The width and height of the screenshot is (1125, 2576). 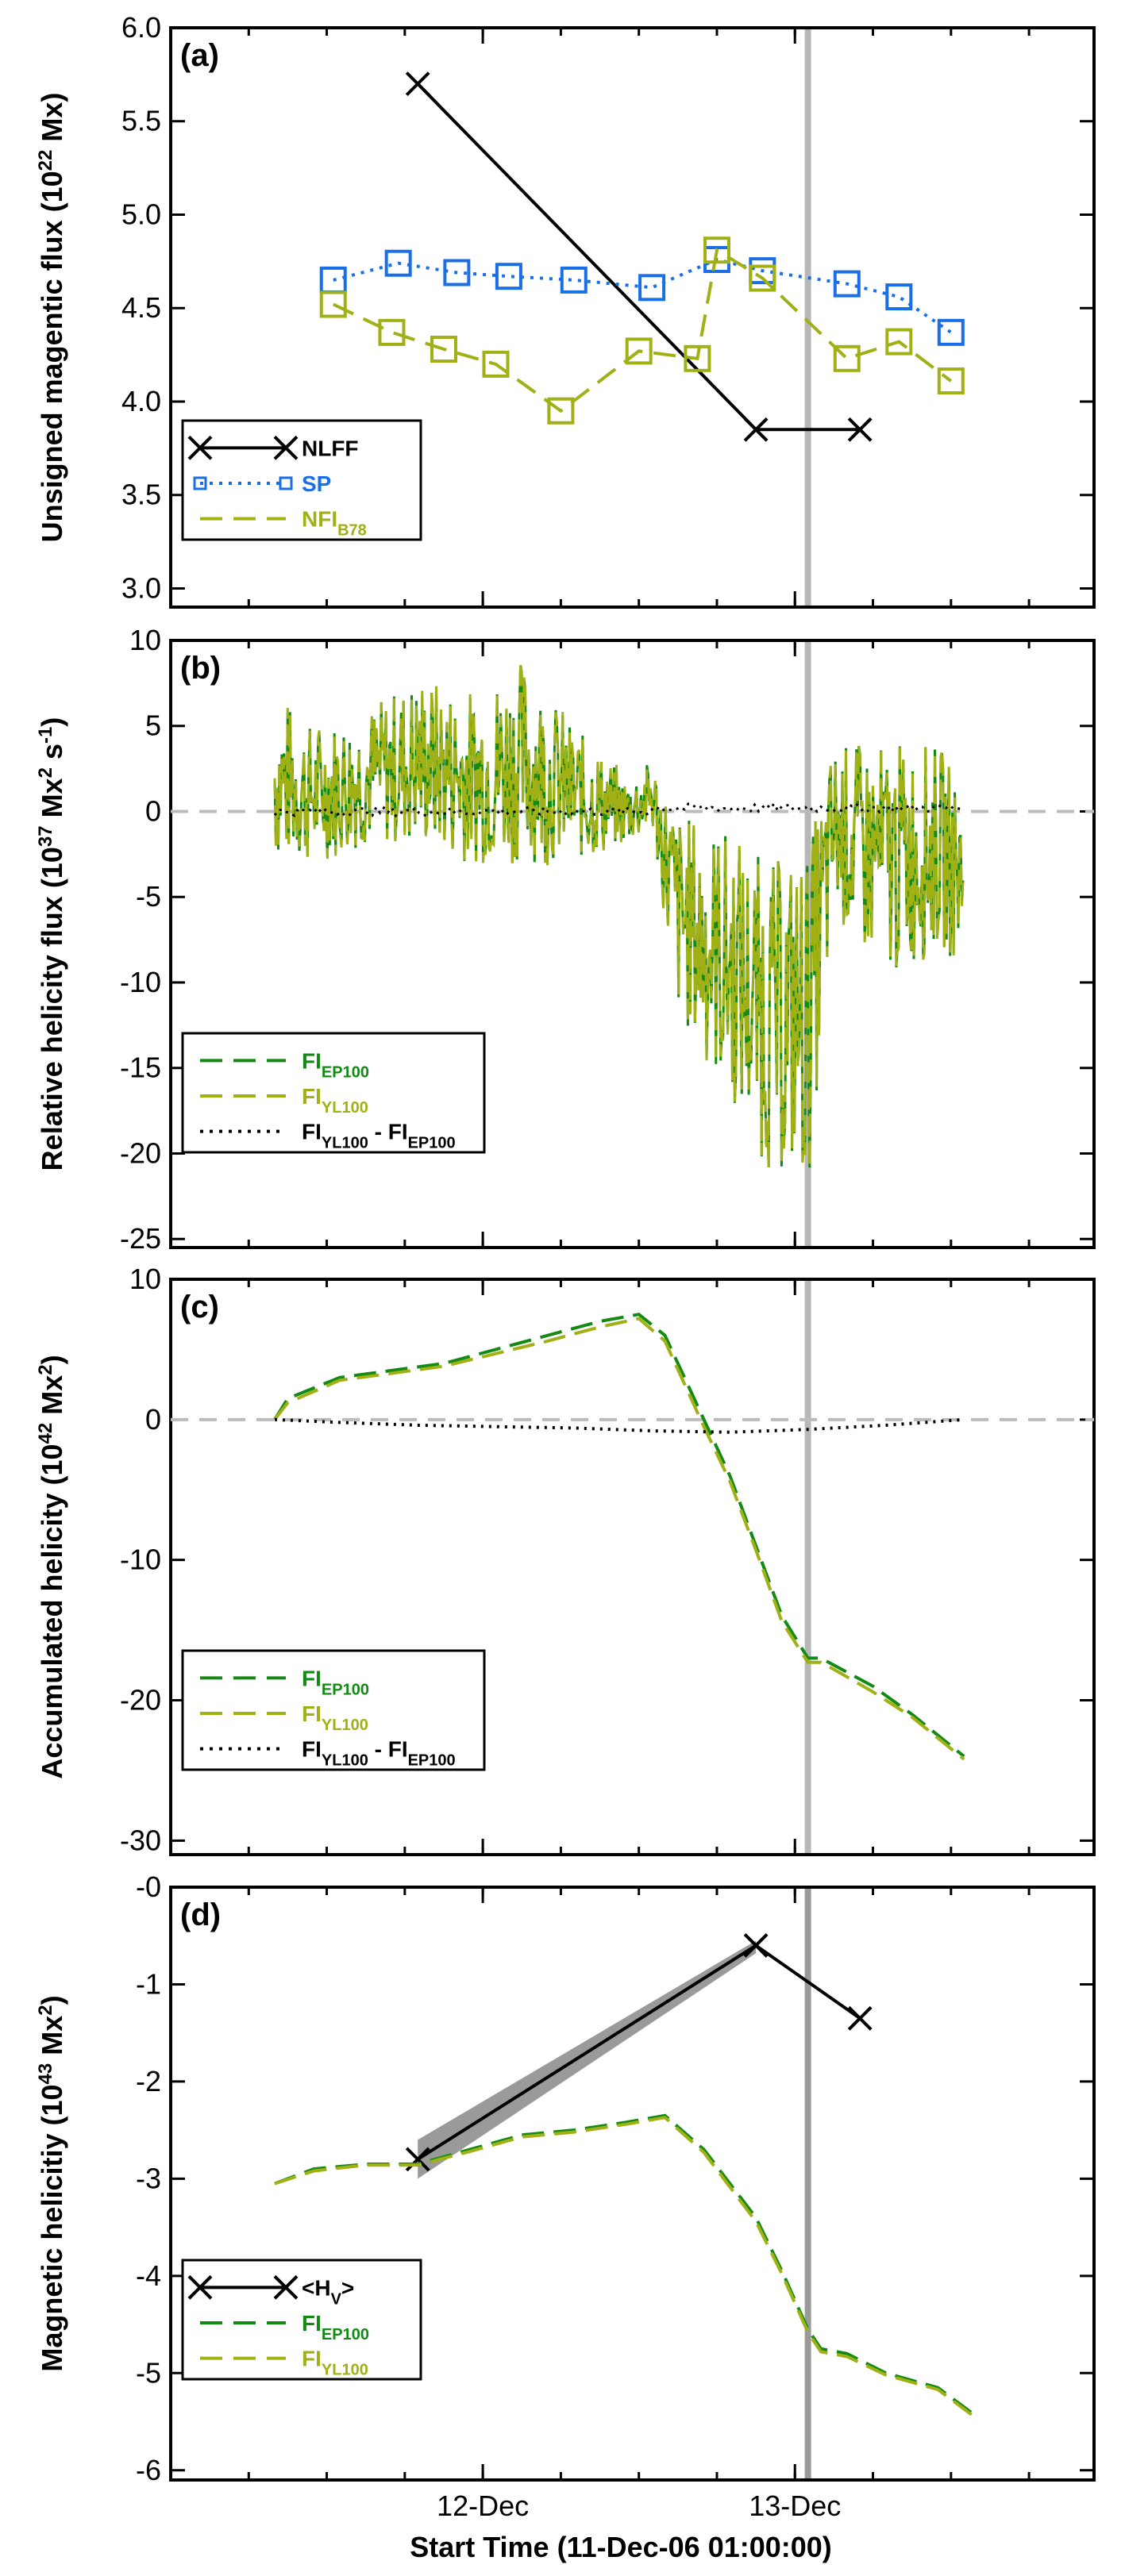 I want to click on y-tick-label: 5.5, so click(x=141, y=121).